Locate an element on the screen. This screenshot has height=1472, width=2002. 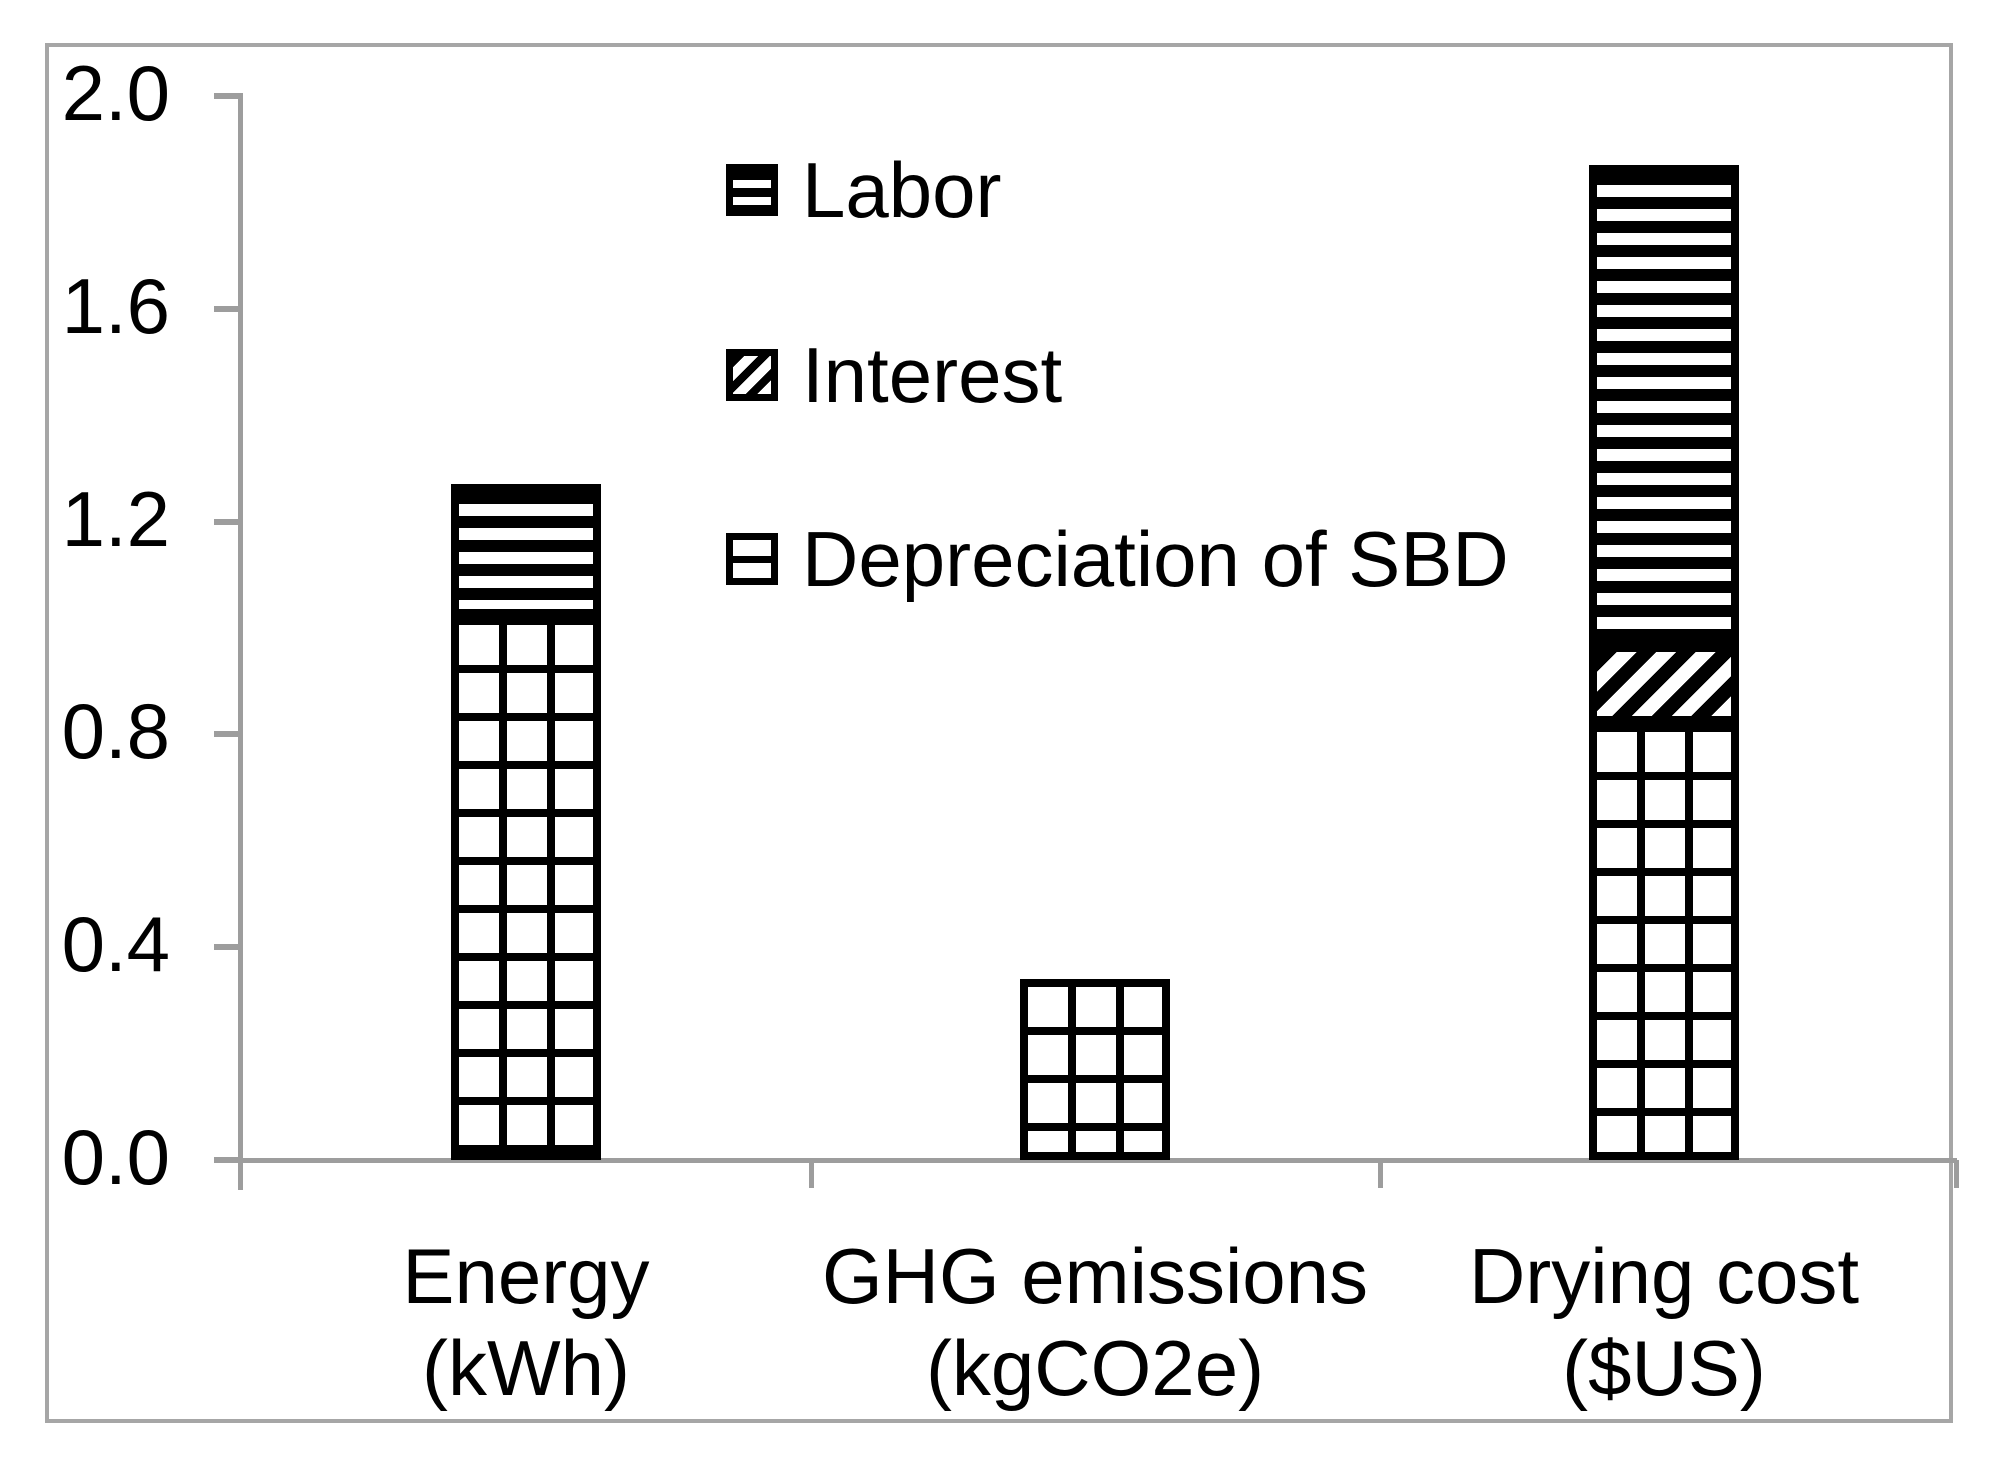
y-tick-label: 0.4 is located at coordinates (115, 944).